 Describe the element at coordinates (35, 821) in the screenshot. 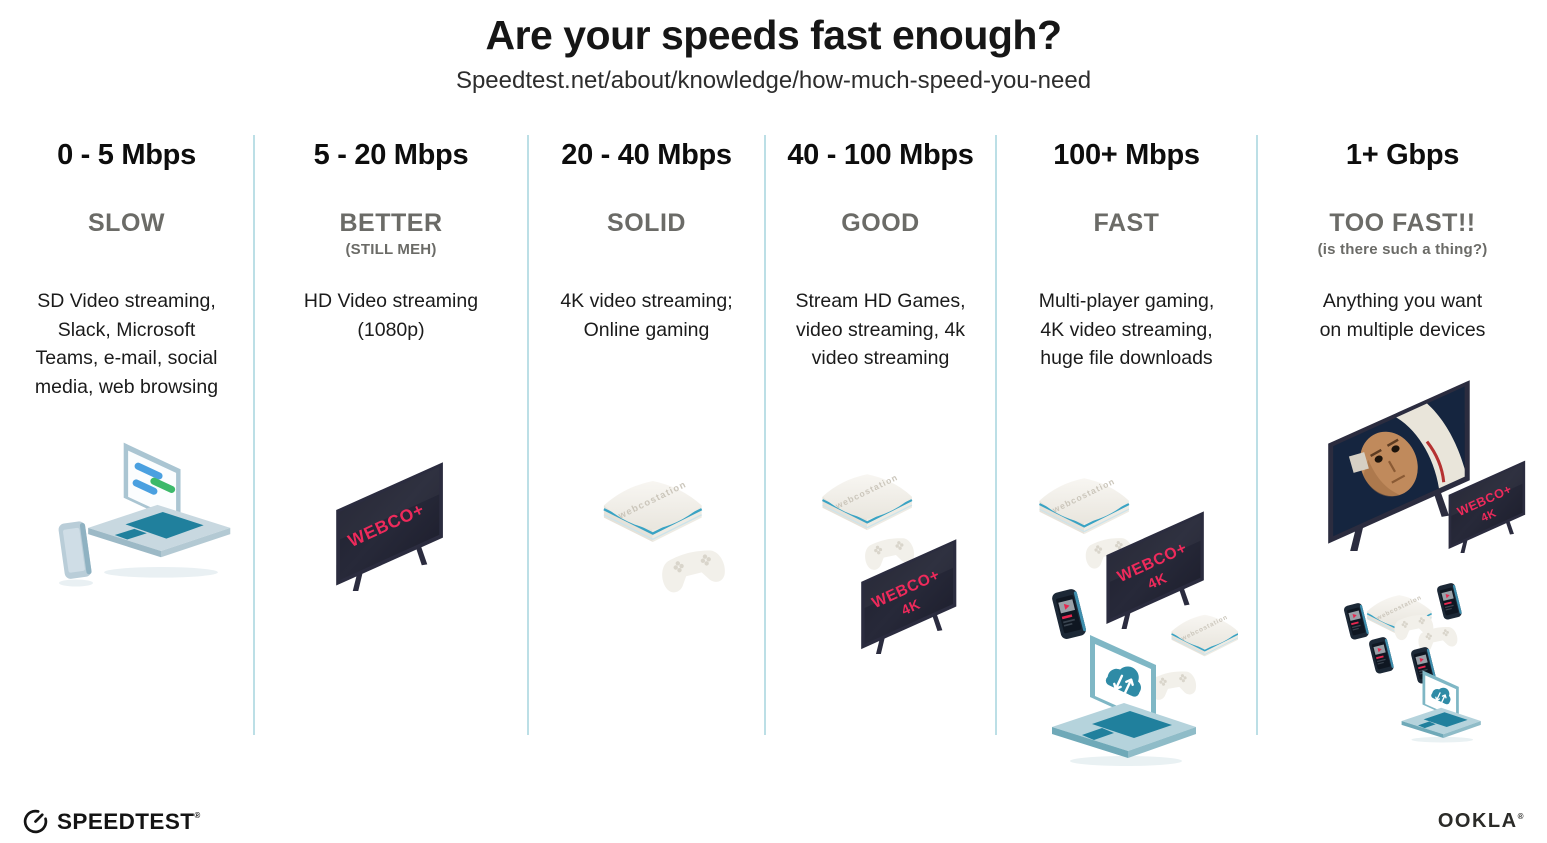

I see `speedtest-gauge-icon` at that location.